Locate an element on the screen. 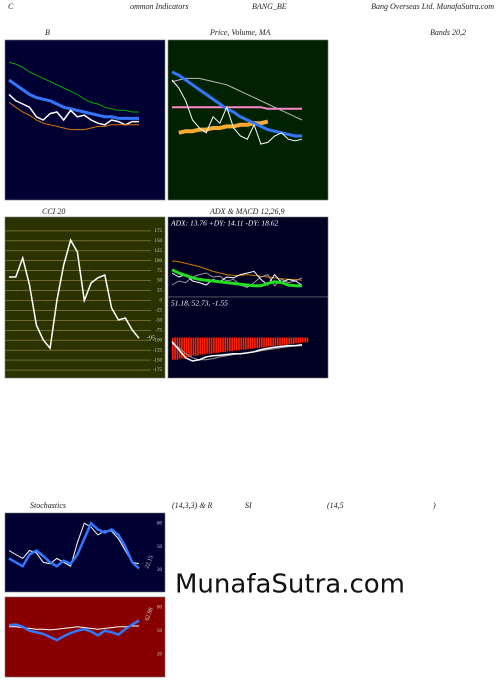 Image resolution: width=500 pixels, height=680 pixels. y-tick-label: 125 is located at coordinates (159, 251).